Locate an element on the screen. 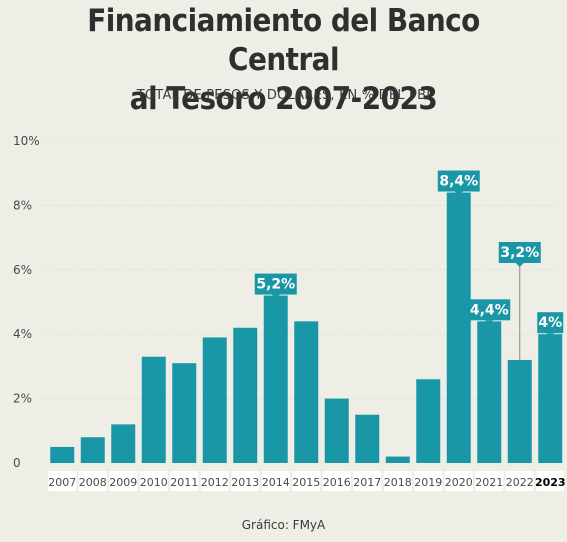 Image resolution: width=567 pixels, height=542 pixels. data-label: 5,2% is located at coordinates (275, 285).